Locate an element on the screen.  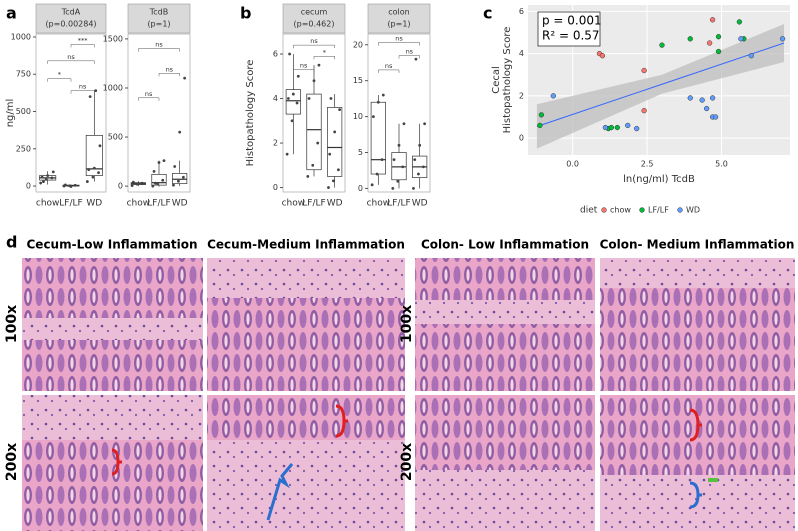
facet-subtitle: (p=0.00284) is located at coordinates (70, 24).